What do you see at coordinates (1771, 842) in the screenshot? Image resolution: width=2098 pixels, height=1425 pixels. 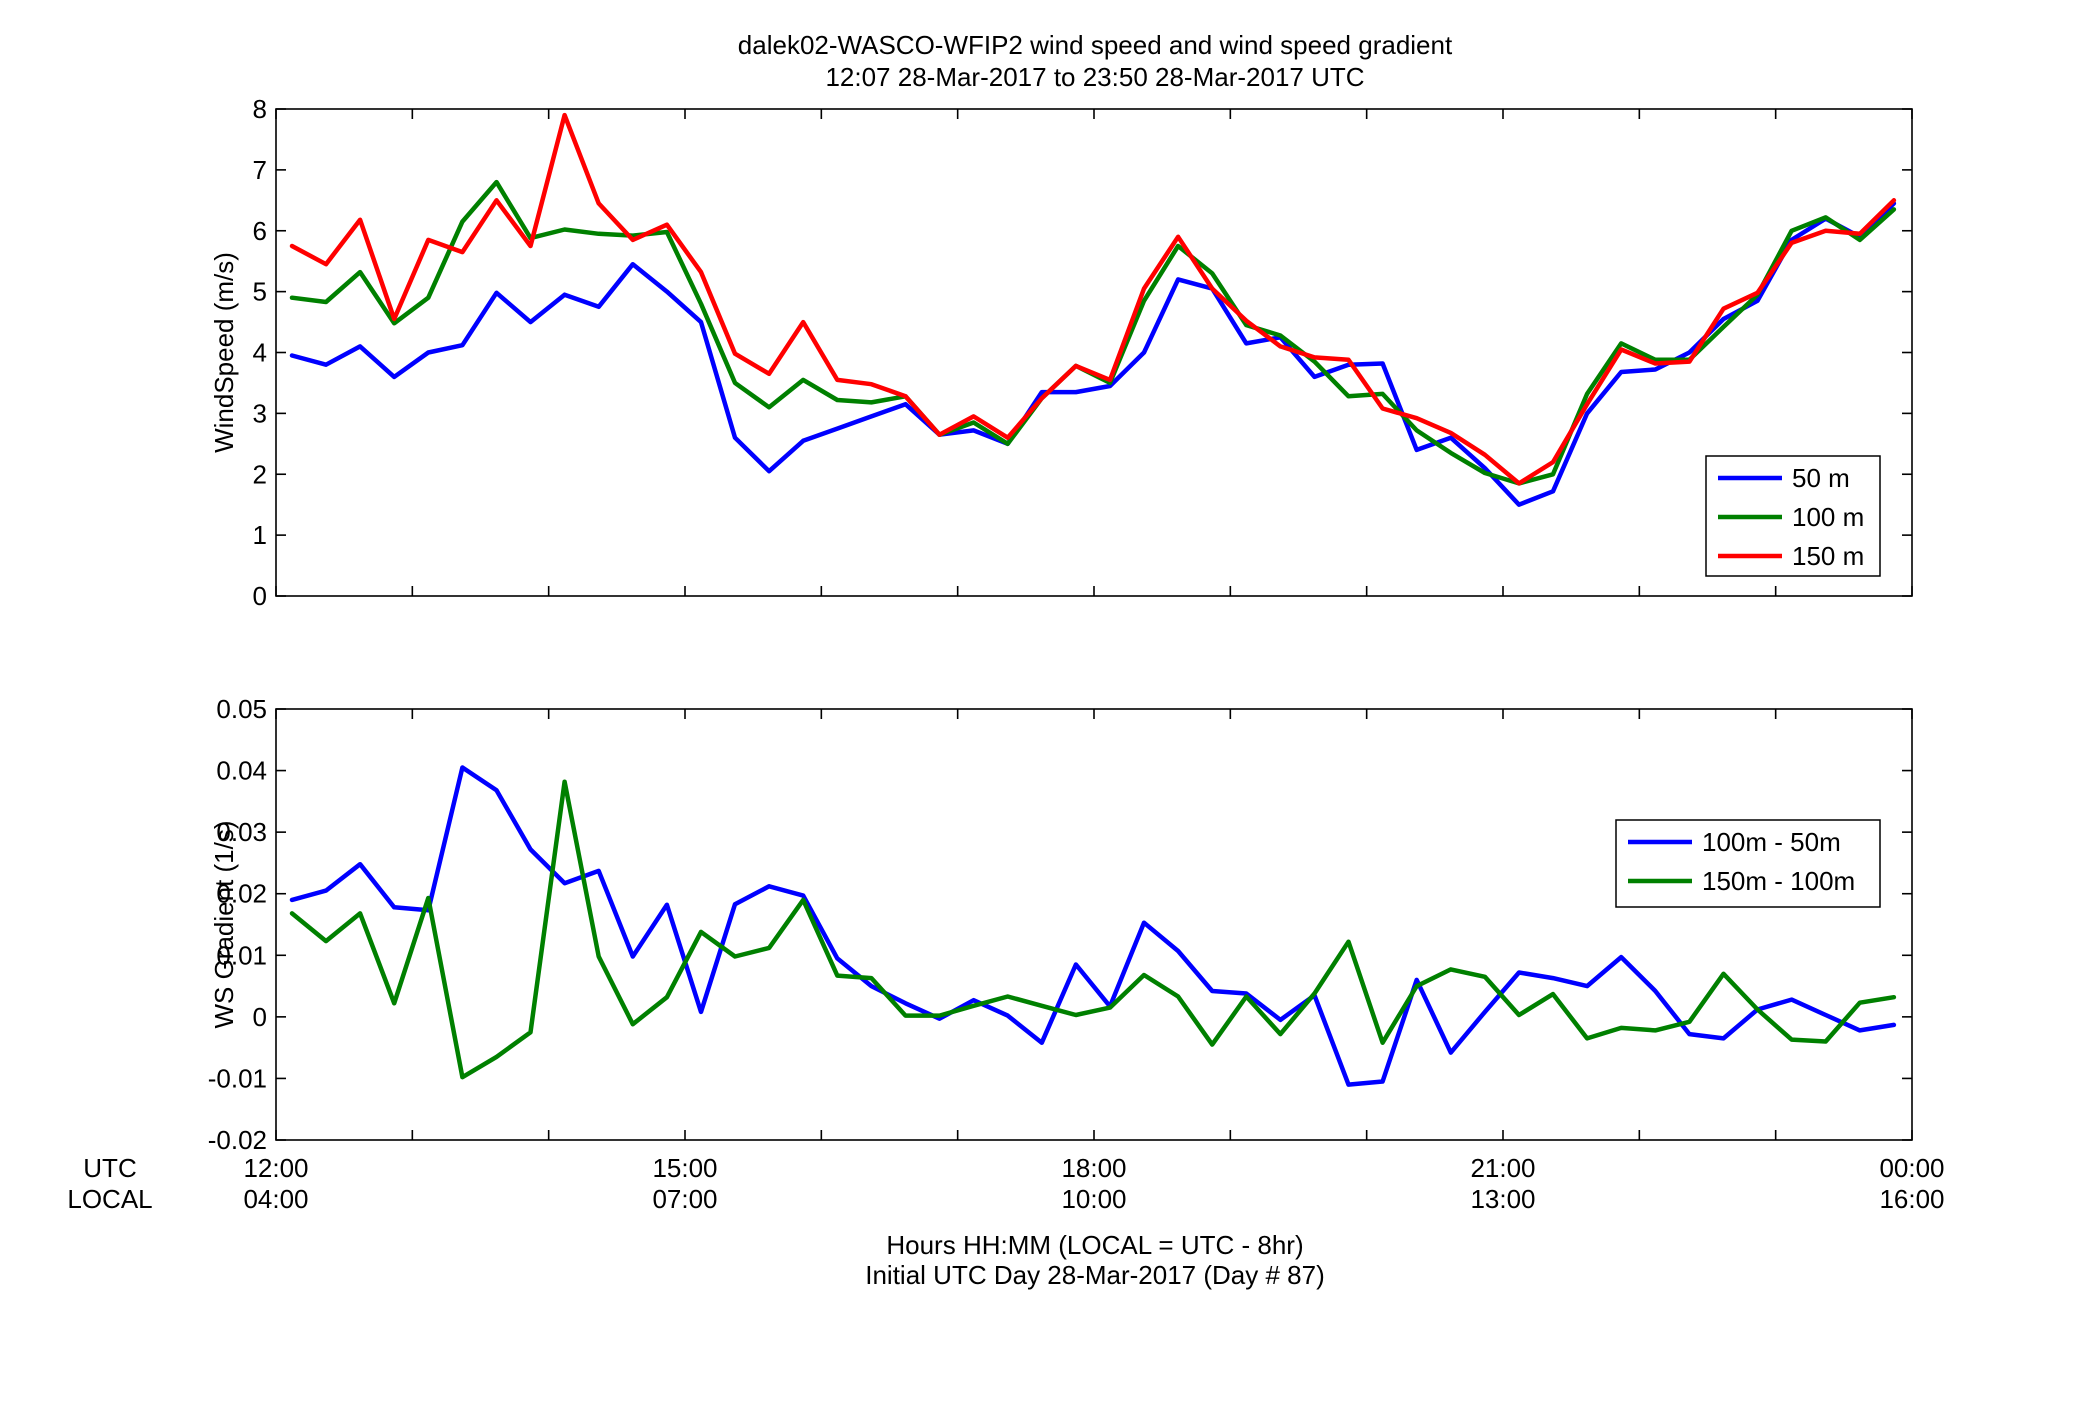 I see `legend-entry: 100m - 50m` at bounding box center [1771, 842].